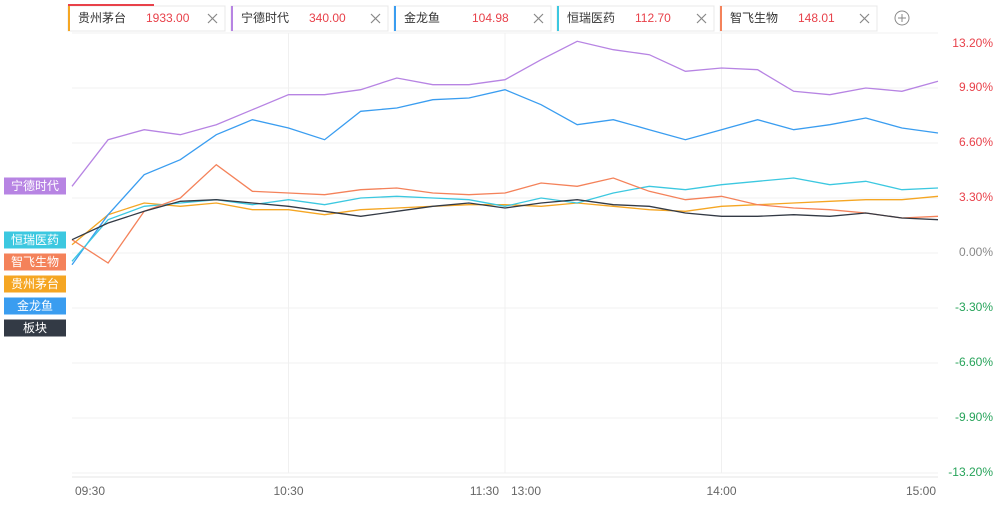  What do you see at coordinates (974, 362) in the screenshot?
I see `y-tick-label: -6.60%` at bounding box center [974, 362].